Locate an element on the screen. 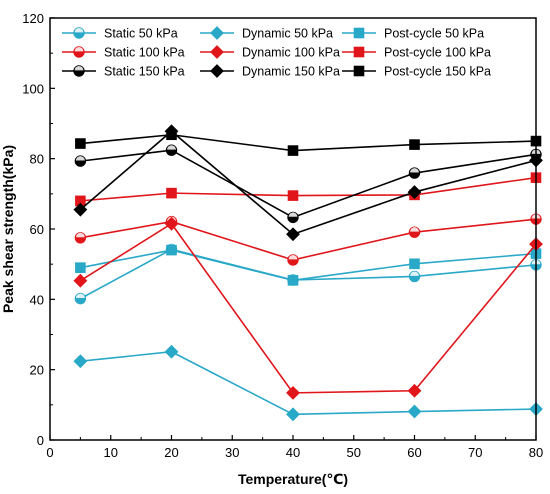 This screenshot has height=494, width=550. legend-label-6: Static 150 kPa is located at coordinates (144, 72).